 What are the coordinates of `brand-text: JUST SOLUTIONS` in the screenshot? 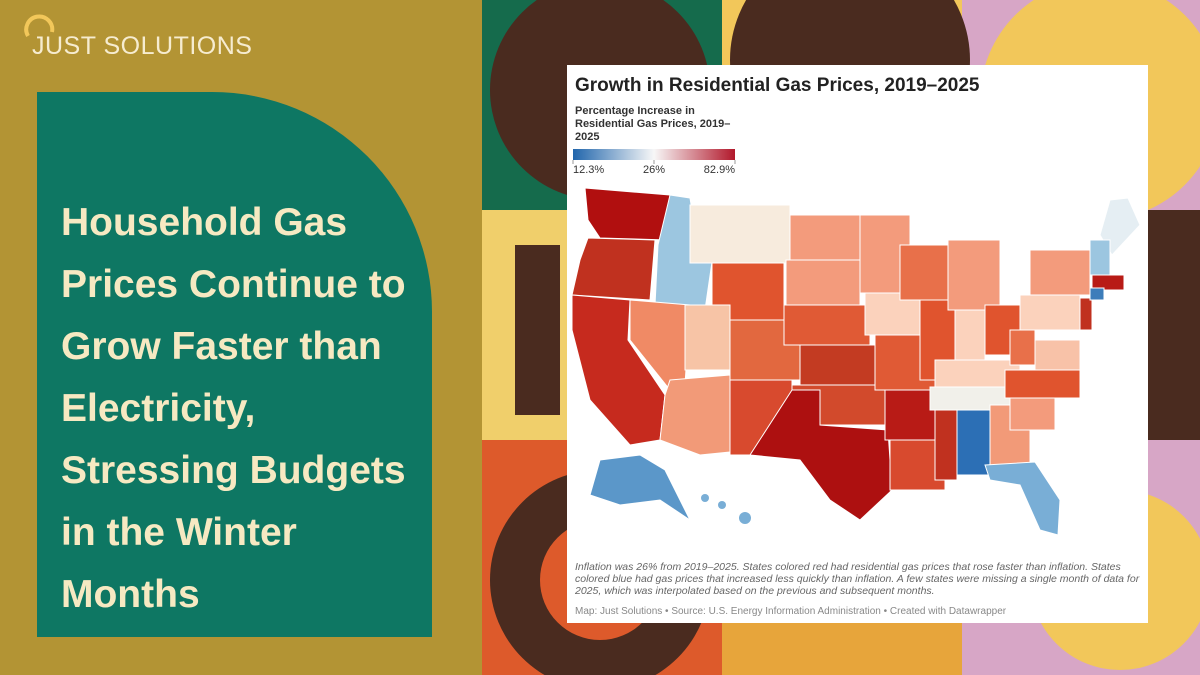 It's located at (142, 46).